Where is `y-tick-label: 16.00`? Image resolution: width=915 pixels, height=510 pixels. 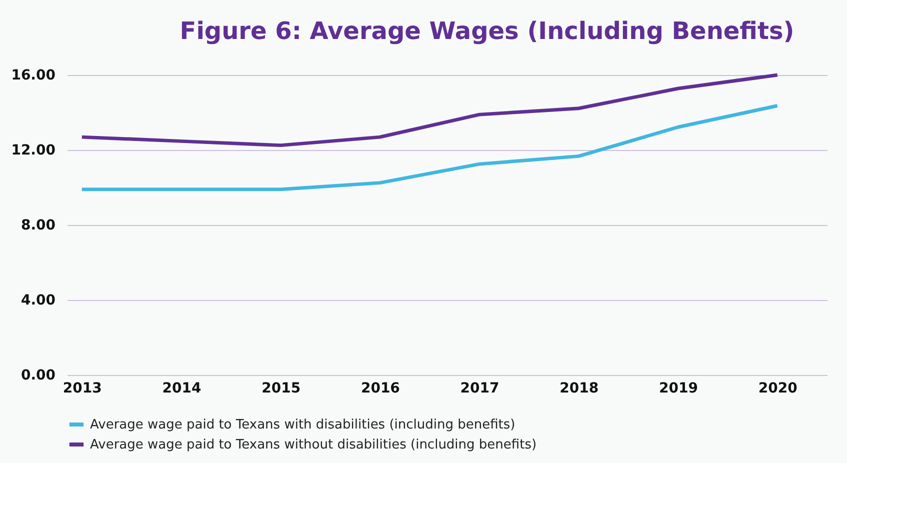 y-tick-label: 16.00 is located at coordinates (33, 76).